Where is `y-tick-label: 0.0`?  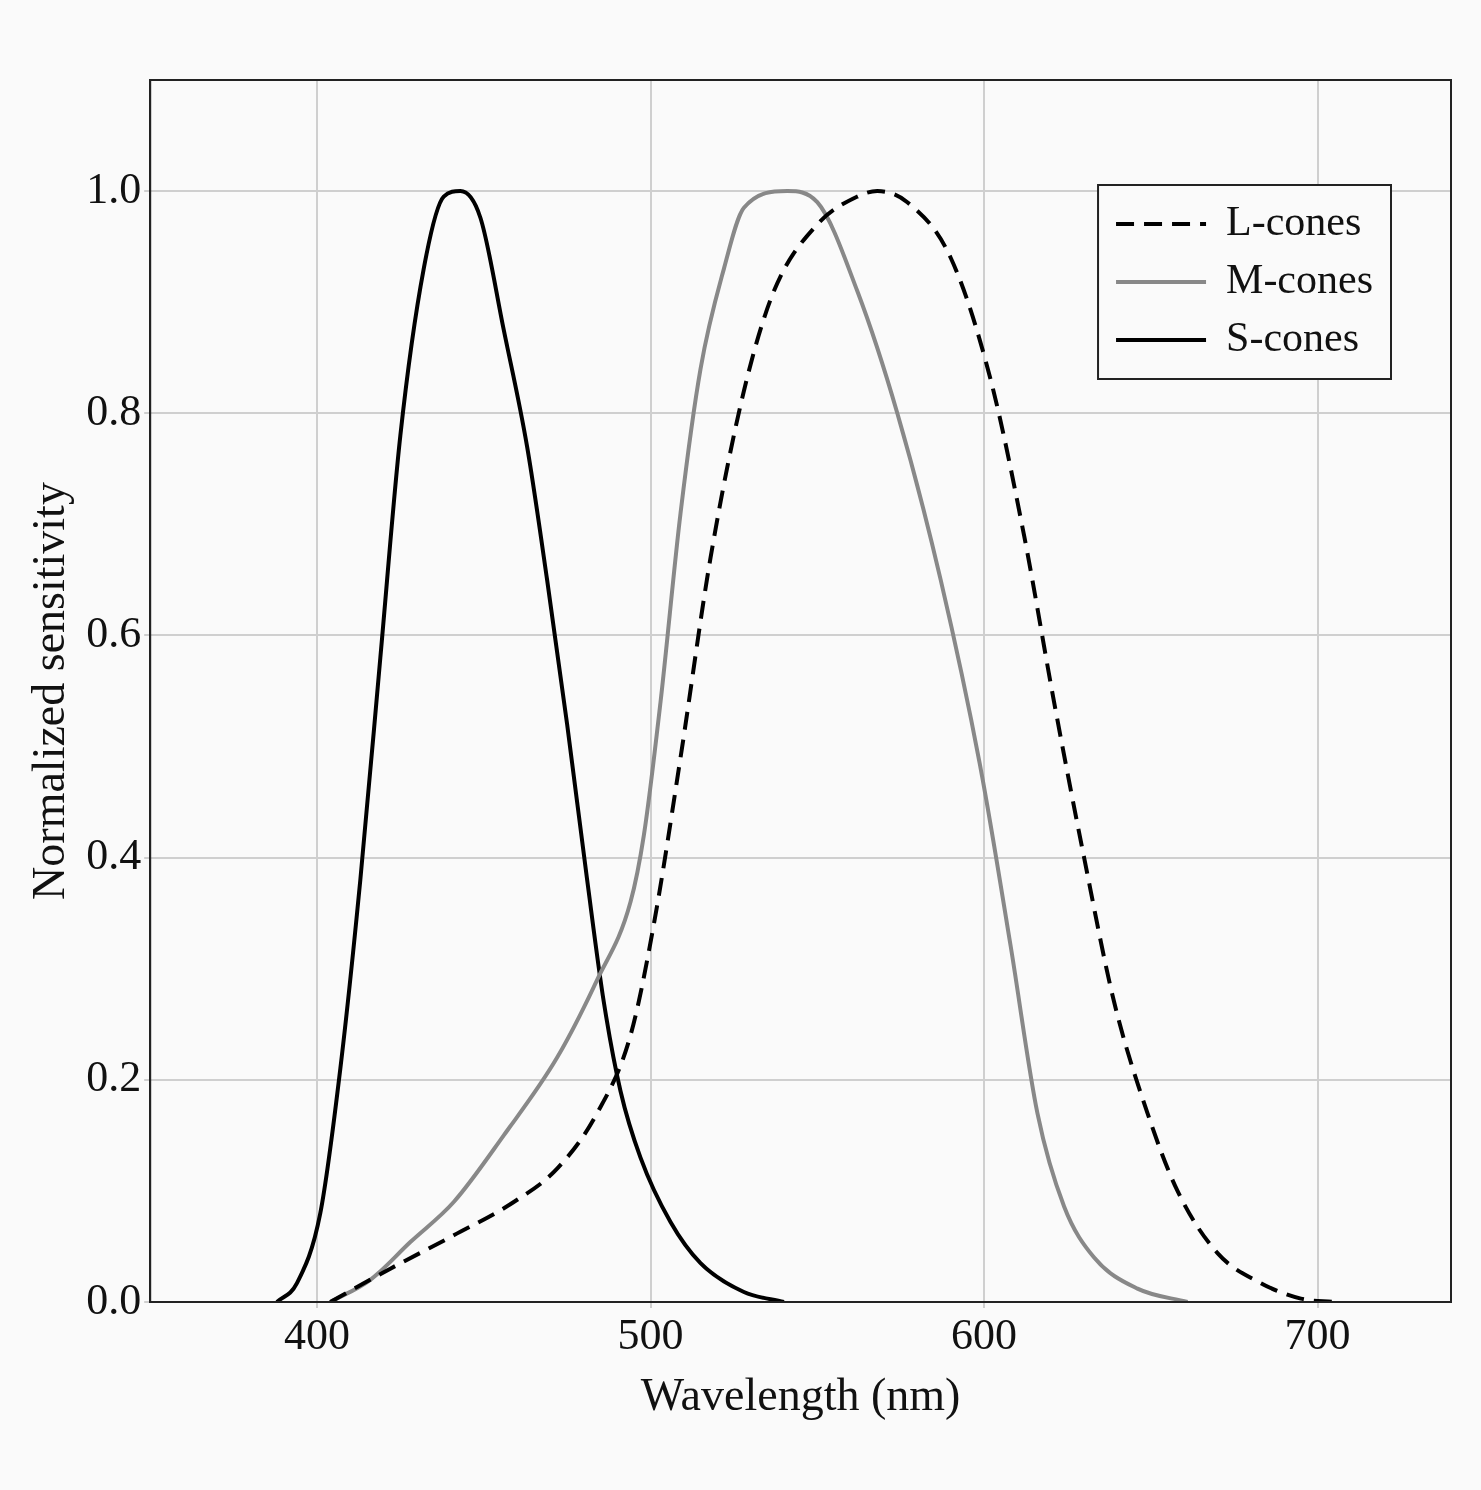
y-tick-label: 0.0 is located at coordinates (114, 1299).